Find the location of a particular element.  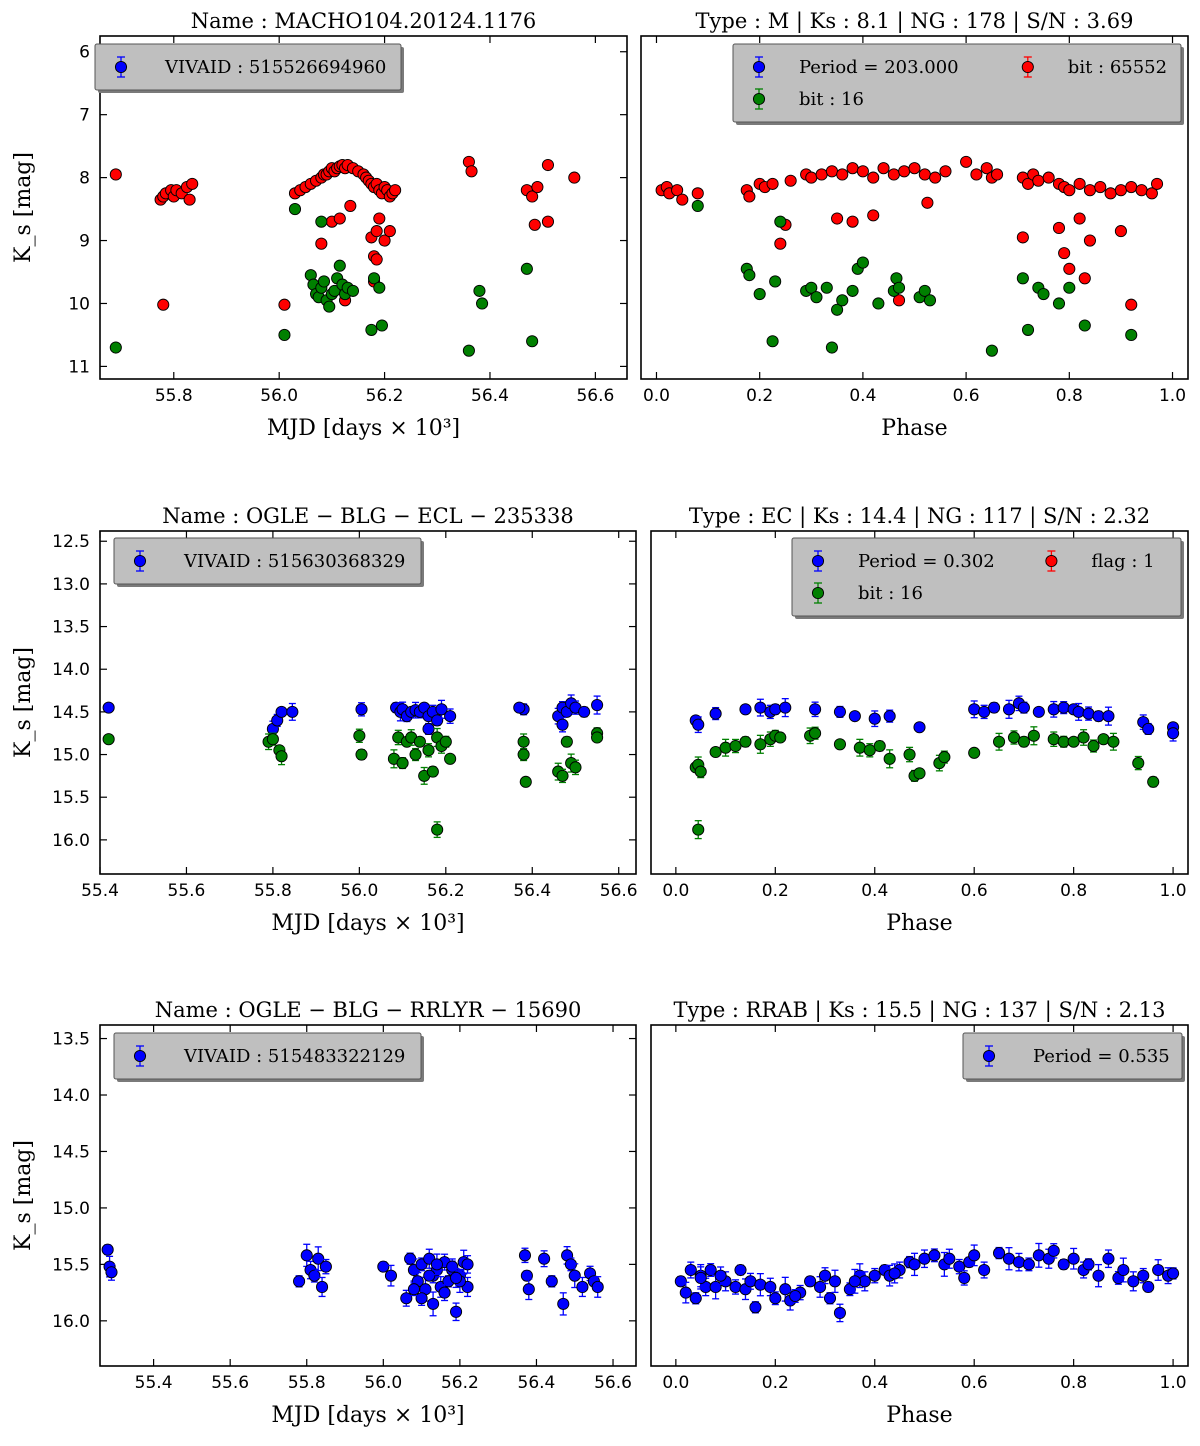

legend: Period = 203.000 bit : 16 bit : 65552 is located at coordinates (958, 84).